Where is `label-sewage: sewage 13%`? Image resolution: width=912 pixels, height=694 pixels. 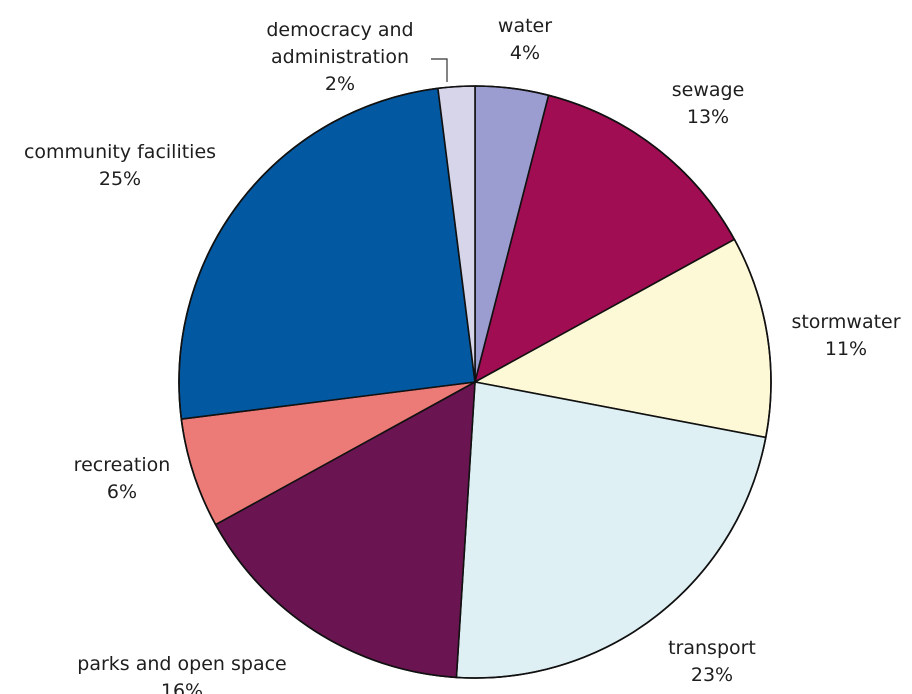 label-sewage: sewage 13% is located at coordinates (708, 103).